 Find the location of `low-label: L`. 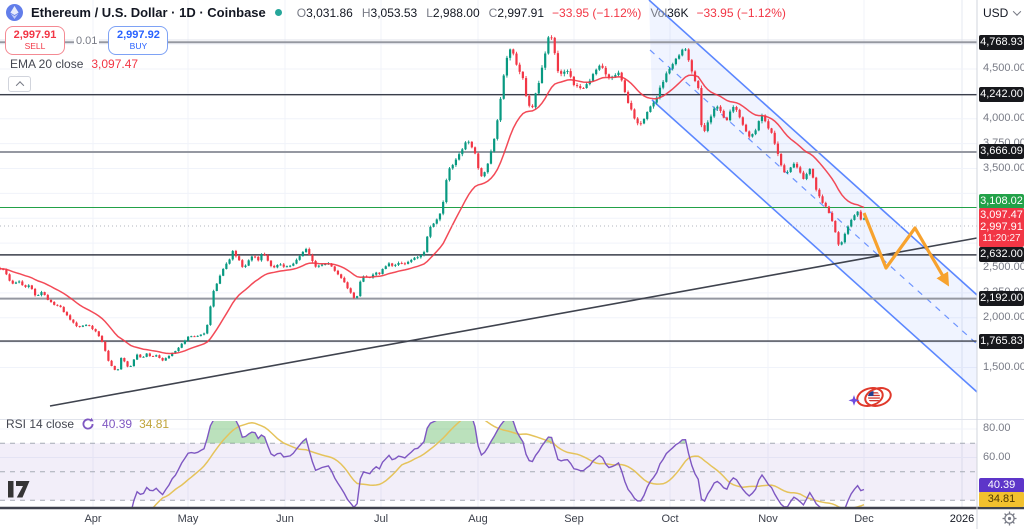

low-label: L is located at coordinates (429, 12).